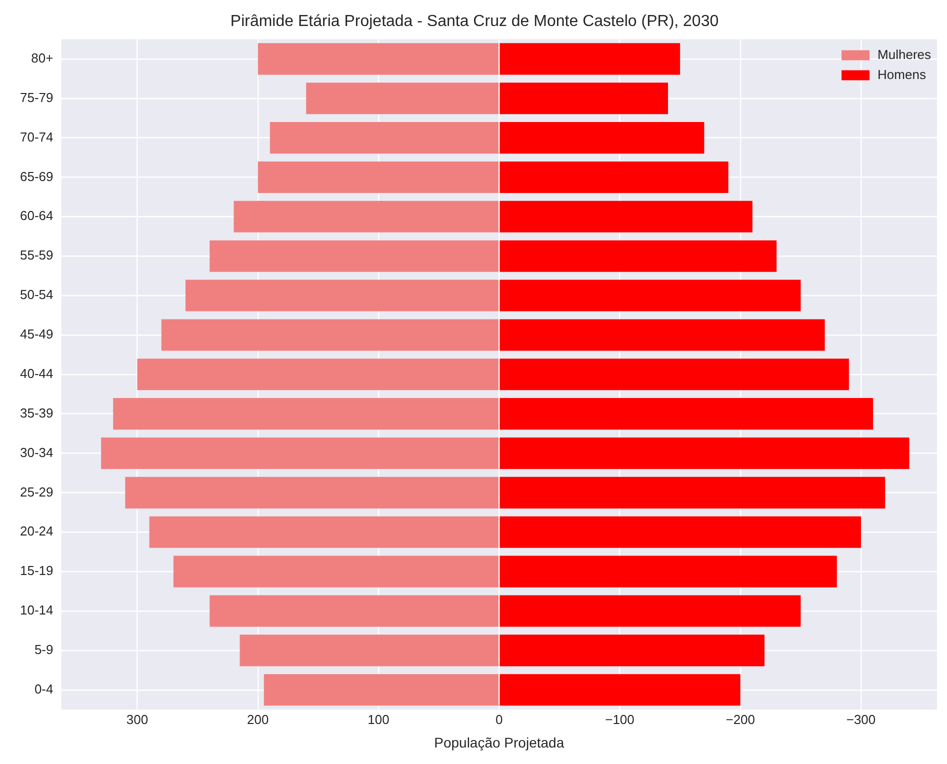 The image size is (947, 764). I want to click on y-tick-label: 55-59, so click(37, 255).